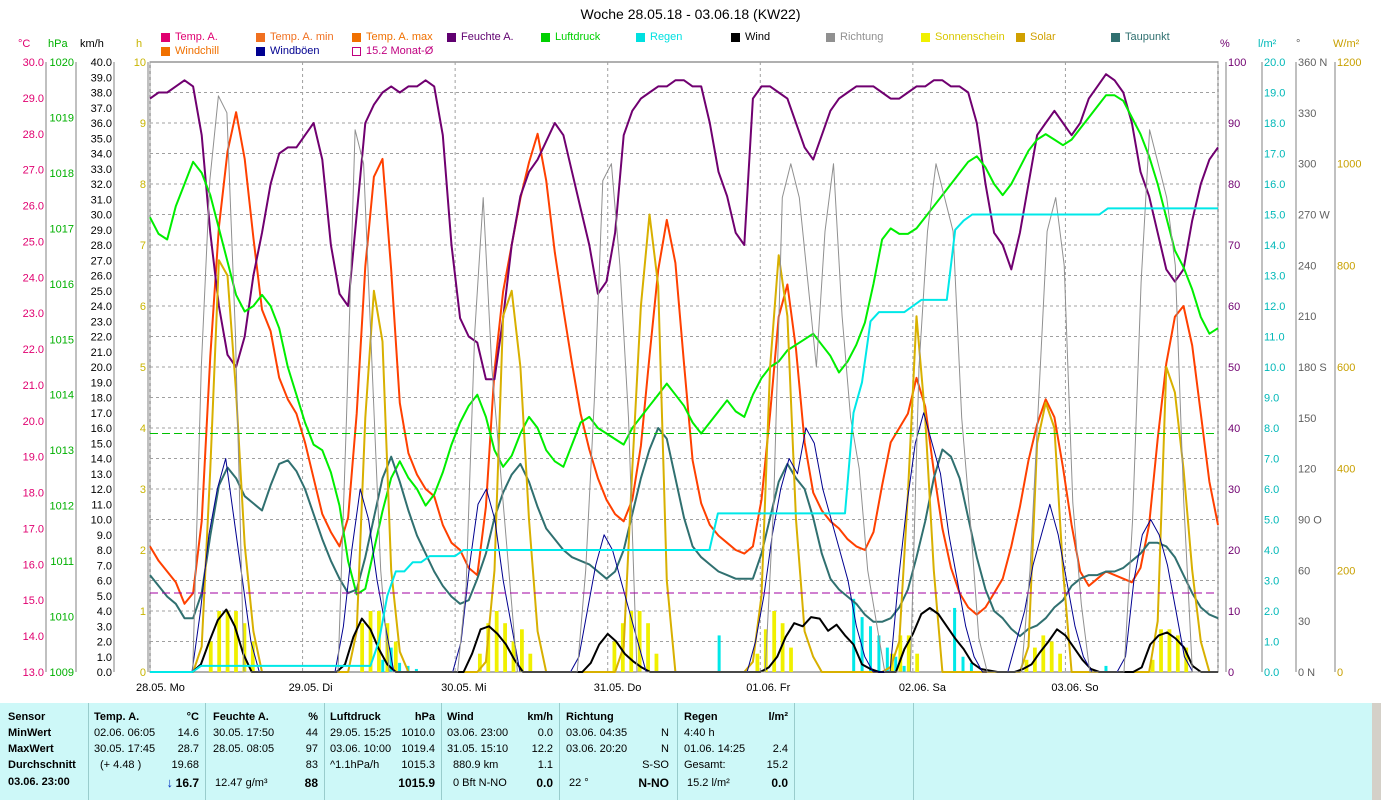  What do you see at coordinates (33, 637) in the screenshot?
I see `temp-tick-label: 14.0` at bounding box center [33, 637].